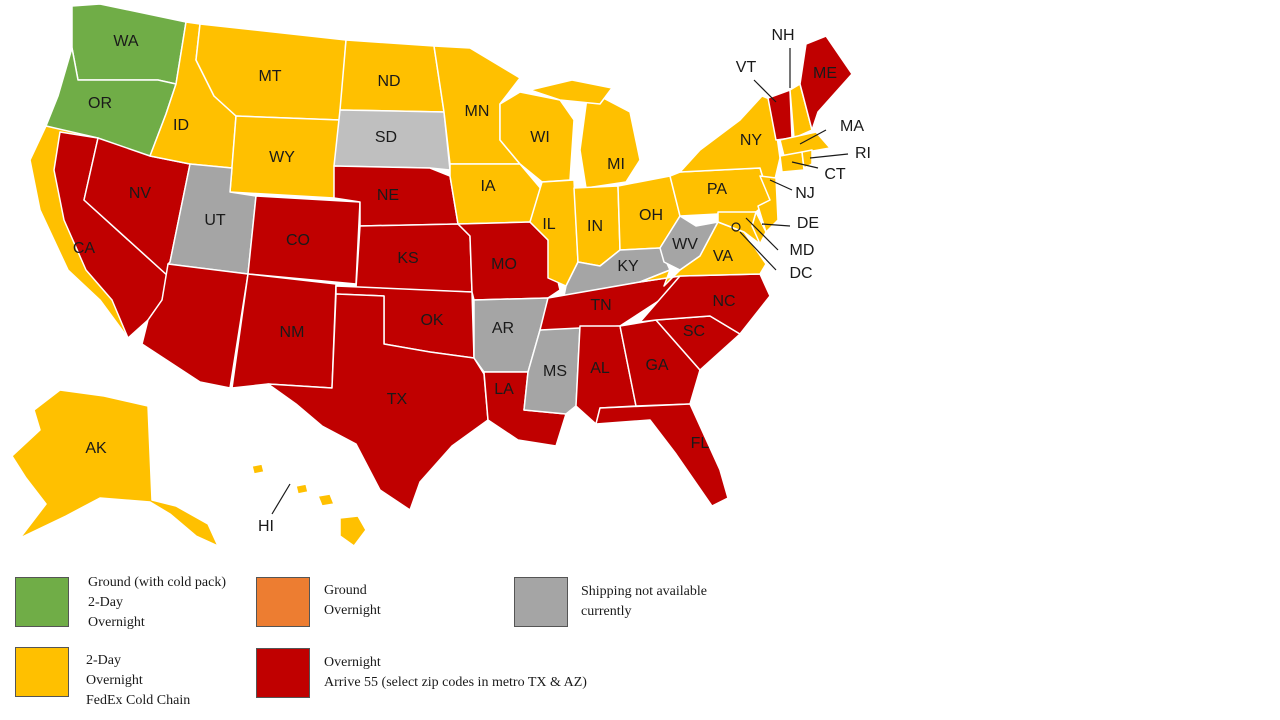 The height and width of the screenshot is (720, 1280). What do you see at coordinates (813, 137) in the screenshot?
I see `leader-ma` at bounding box center [813, 137].